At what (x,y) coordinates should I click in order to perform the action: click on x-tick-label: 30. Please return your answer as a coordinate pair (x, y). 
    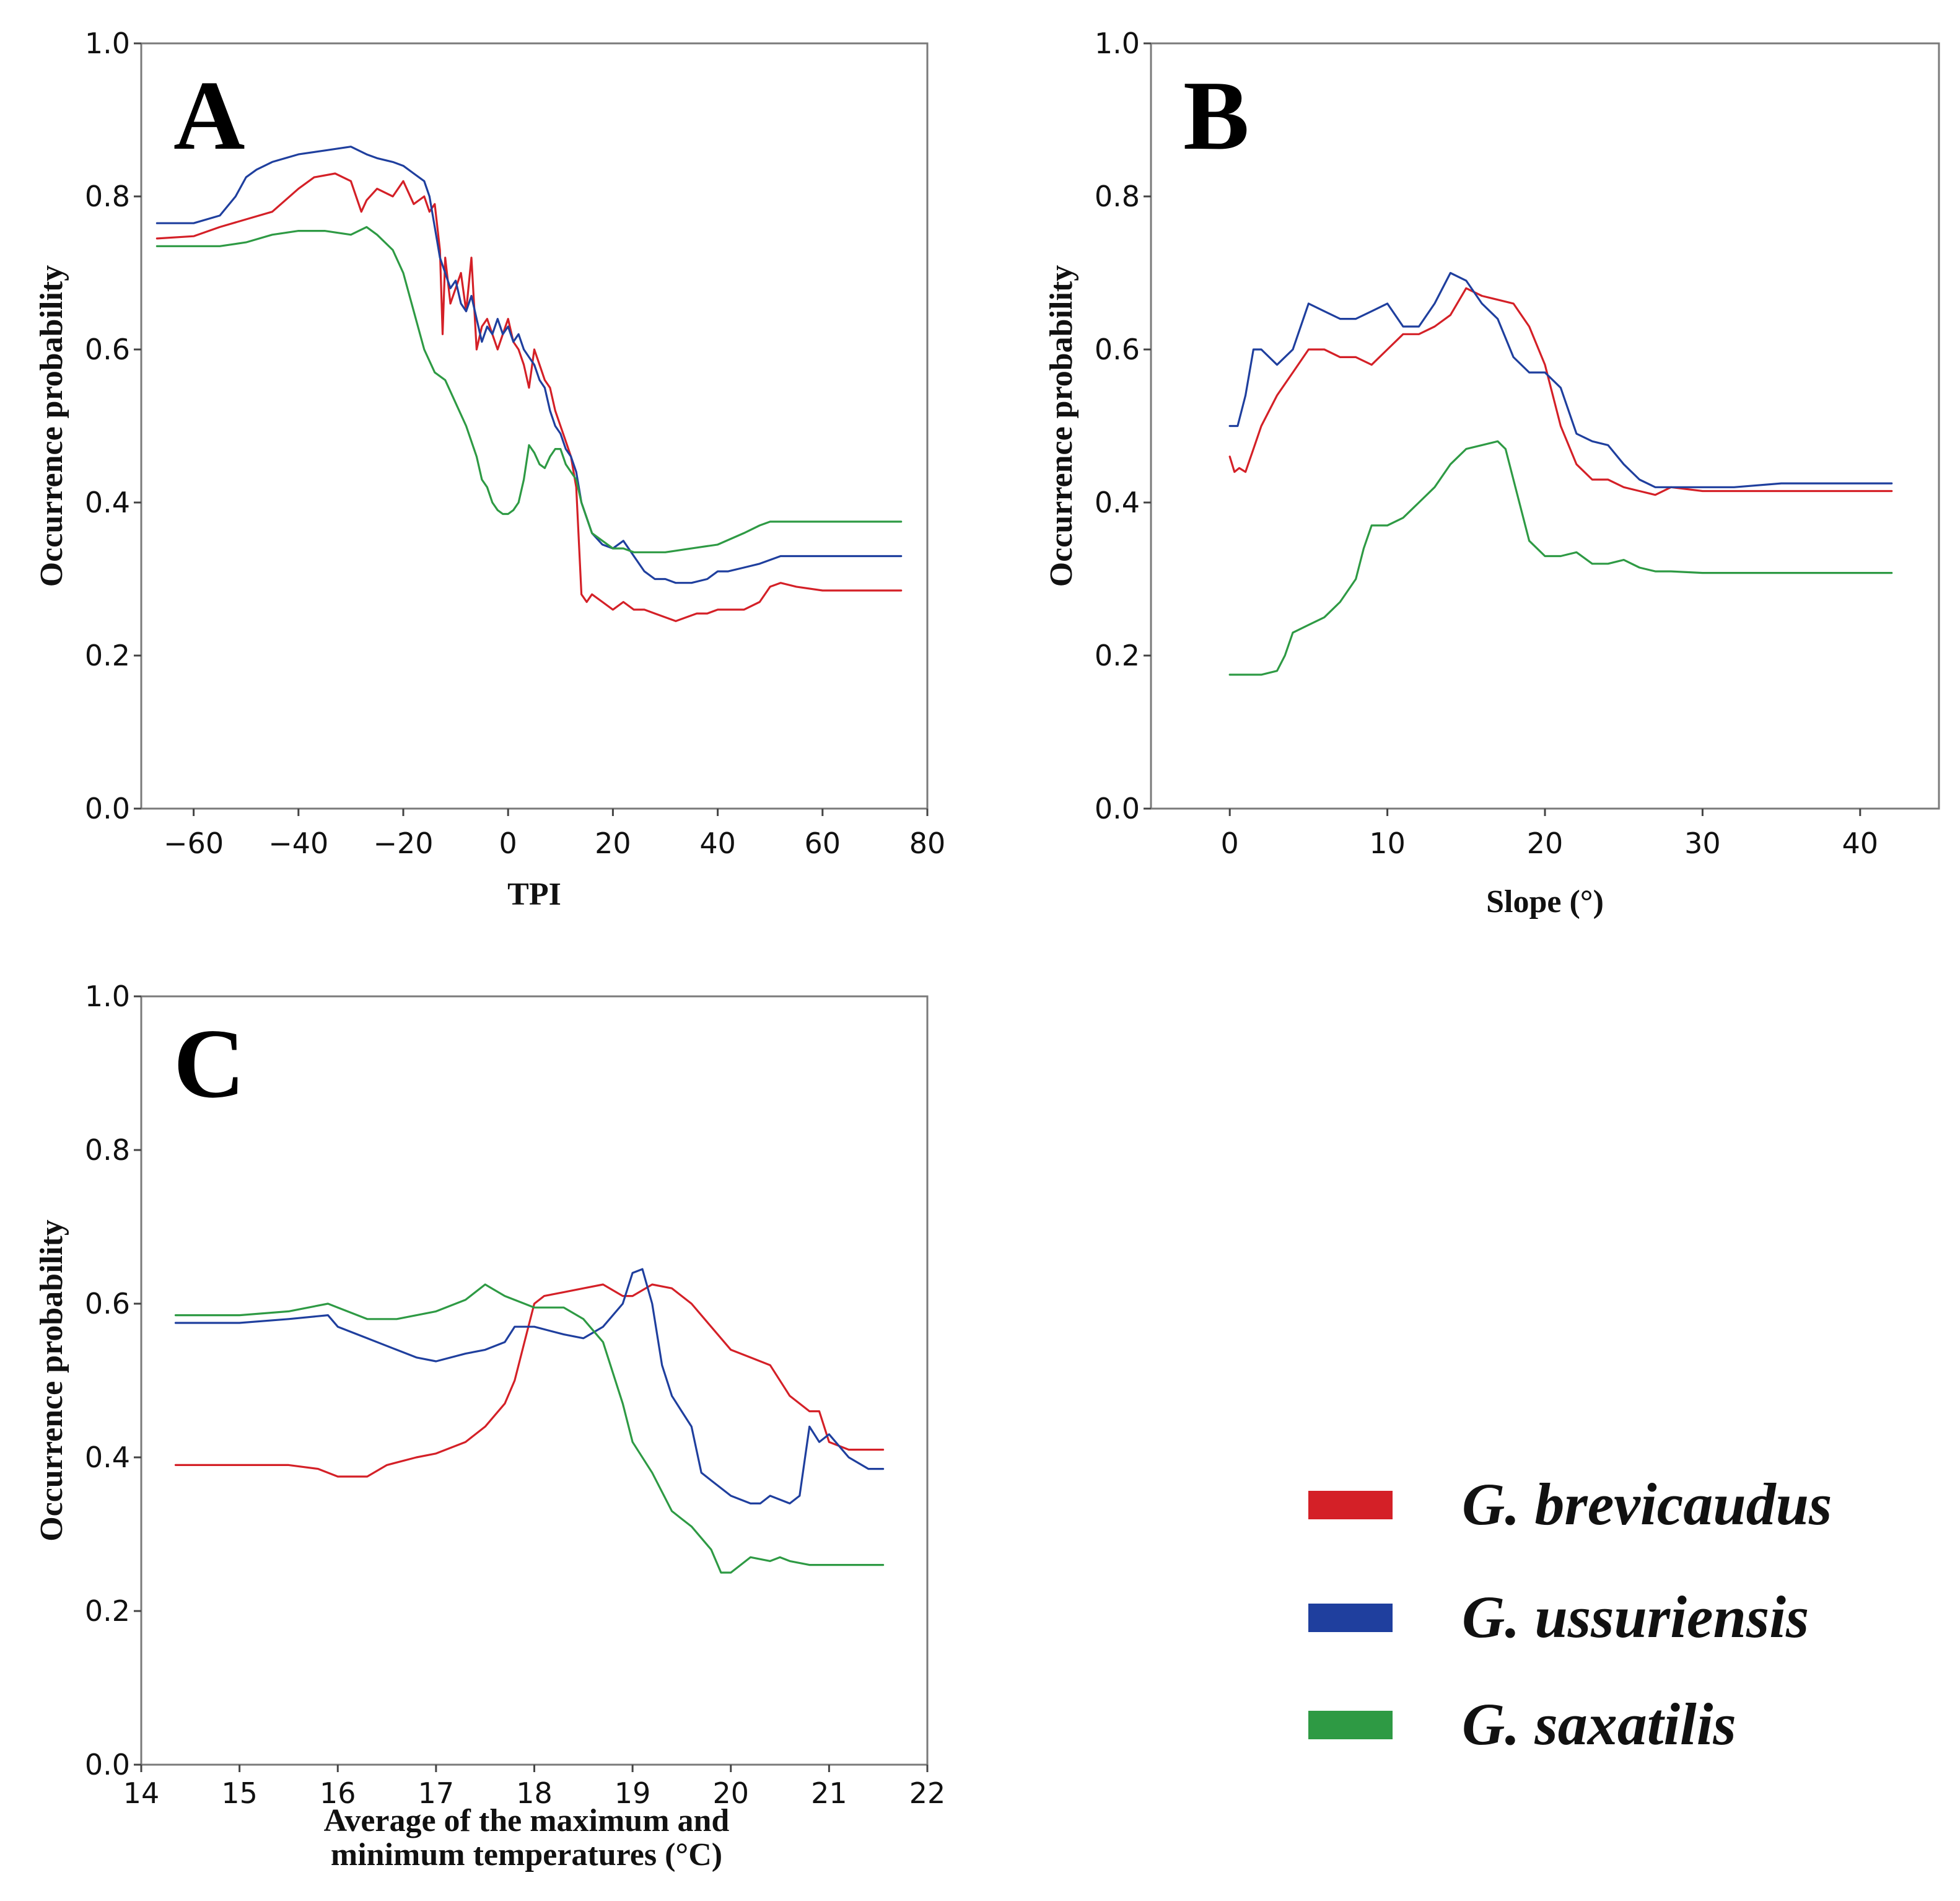
    Looking at the image, I should click on (1702, 843).